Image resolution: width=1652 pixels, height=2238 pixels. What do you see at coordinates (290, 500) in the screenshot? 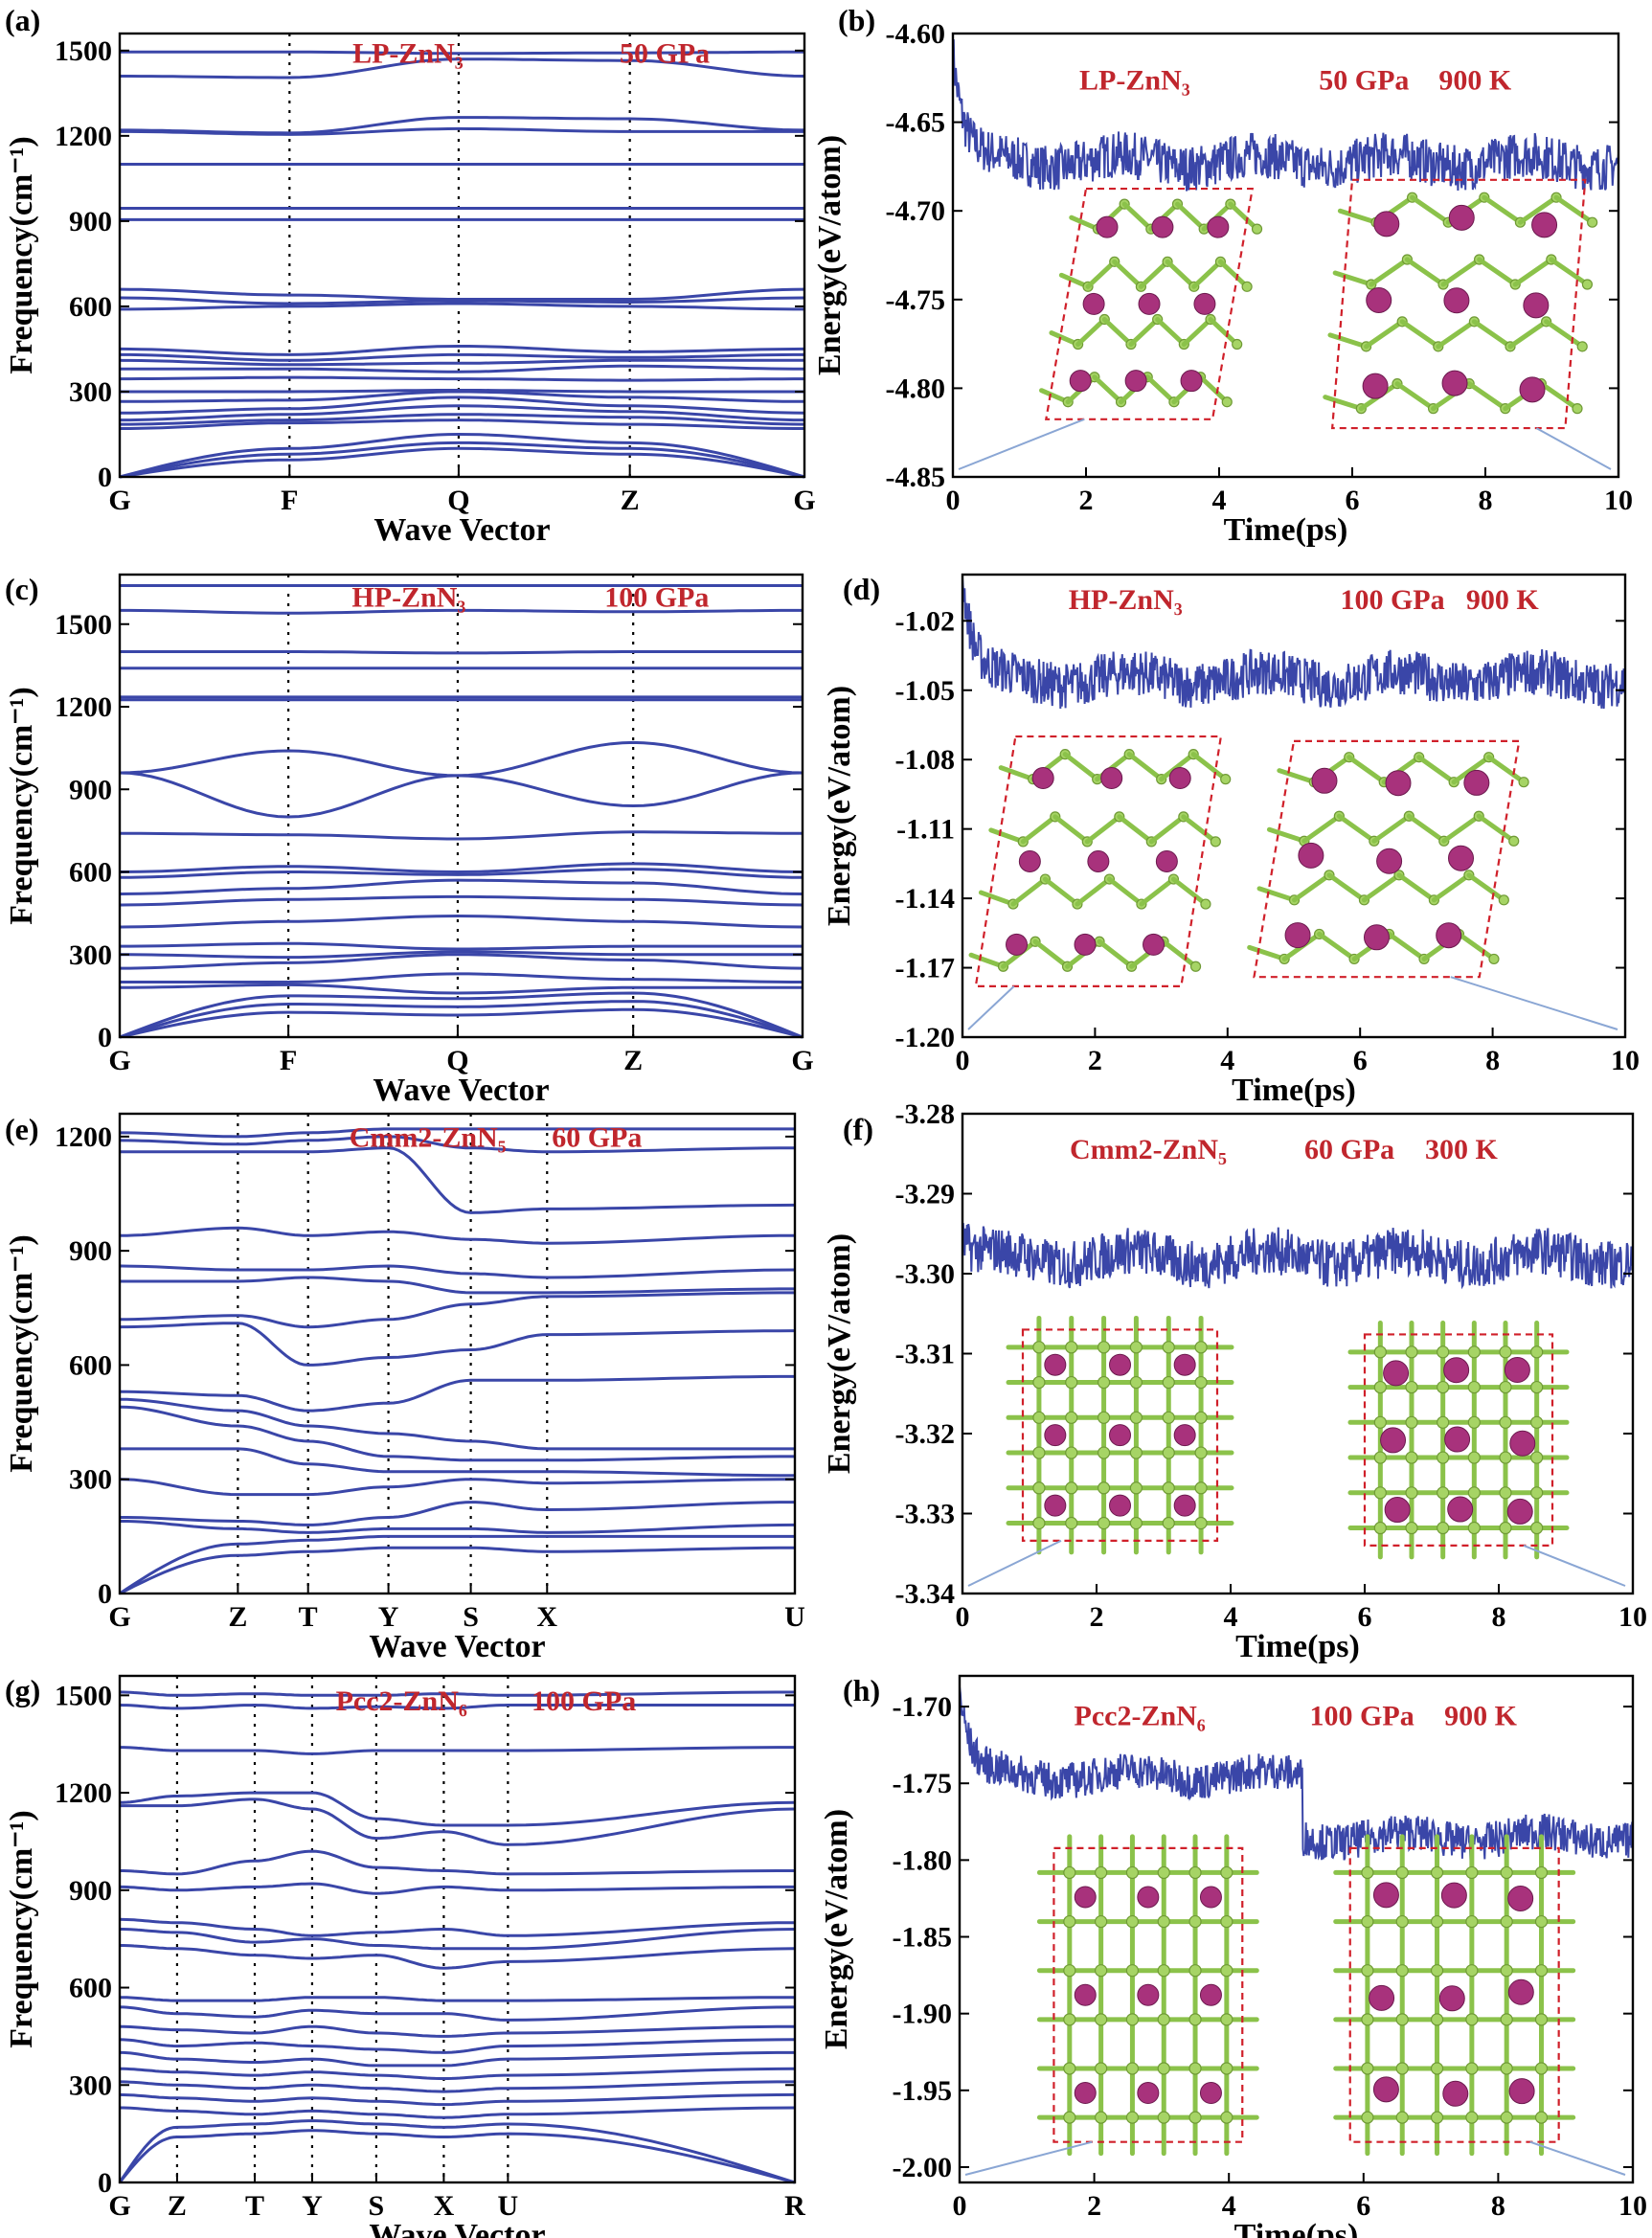
I see `x-tick-label: F` at bounding box center [290, 500].